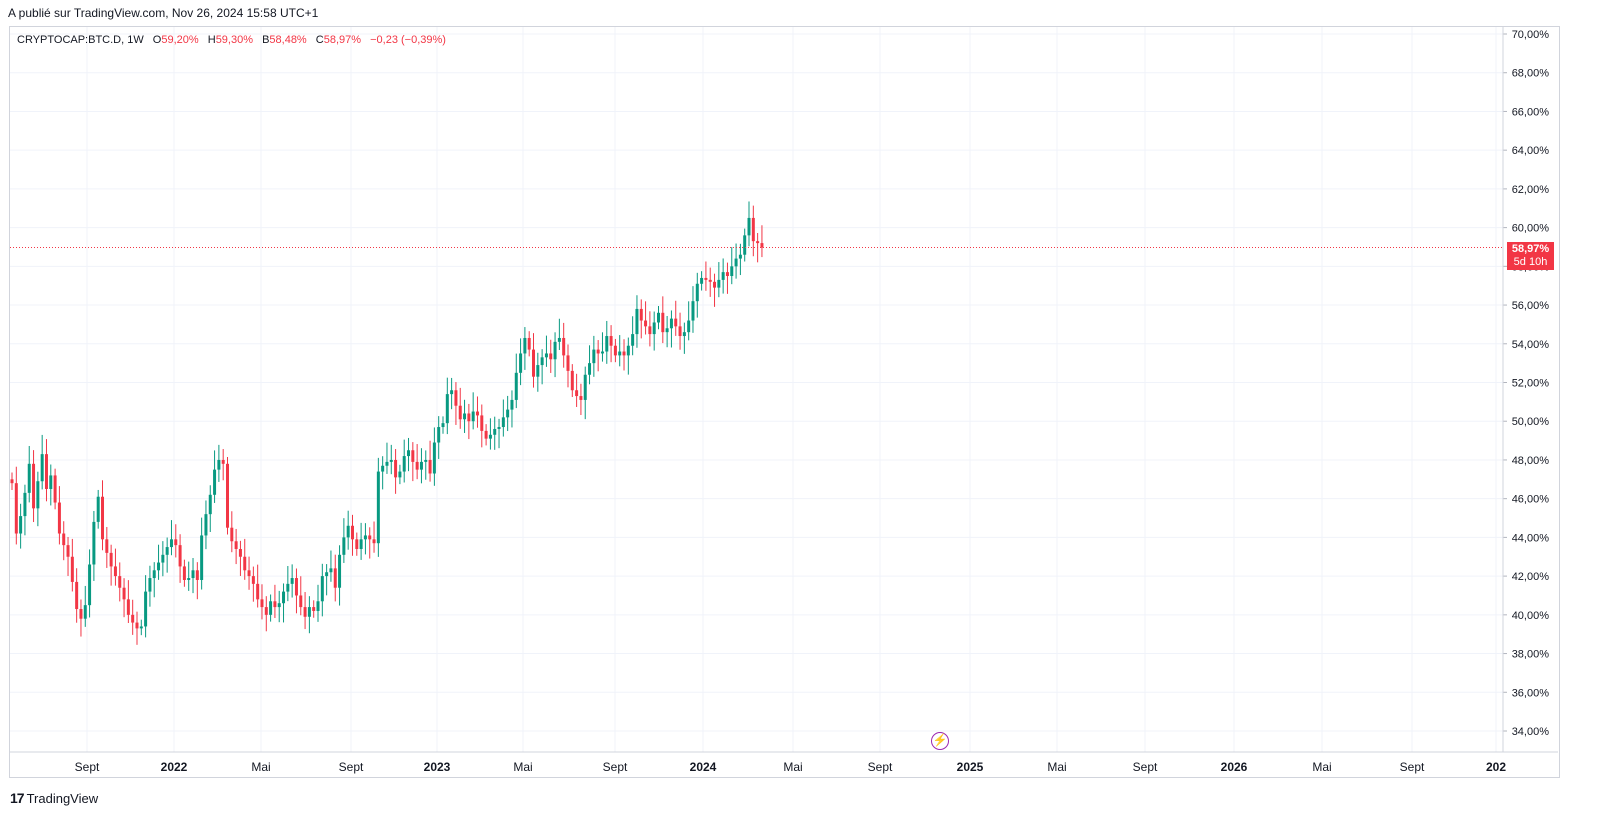 Image resolution: width=1600 pixels, height=831 pixels. I want to click on tradingview-logo: 17 TradingView, so click(54, 798).